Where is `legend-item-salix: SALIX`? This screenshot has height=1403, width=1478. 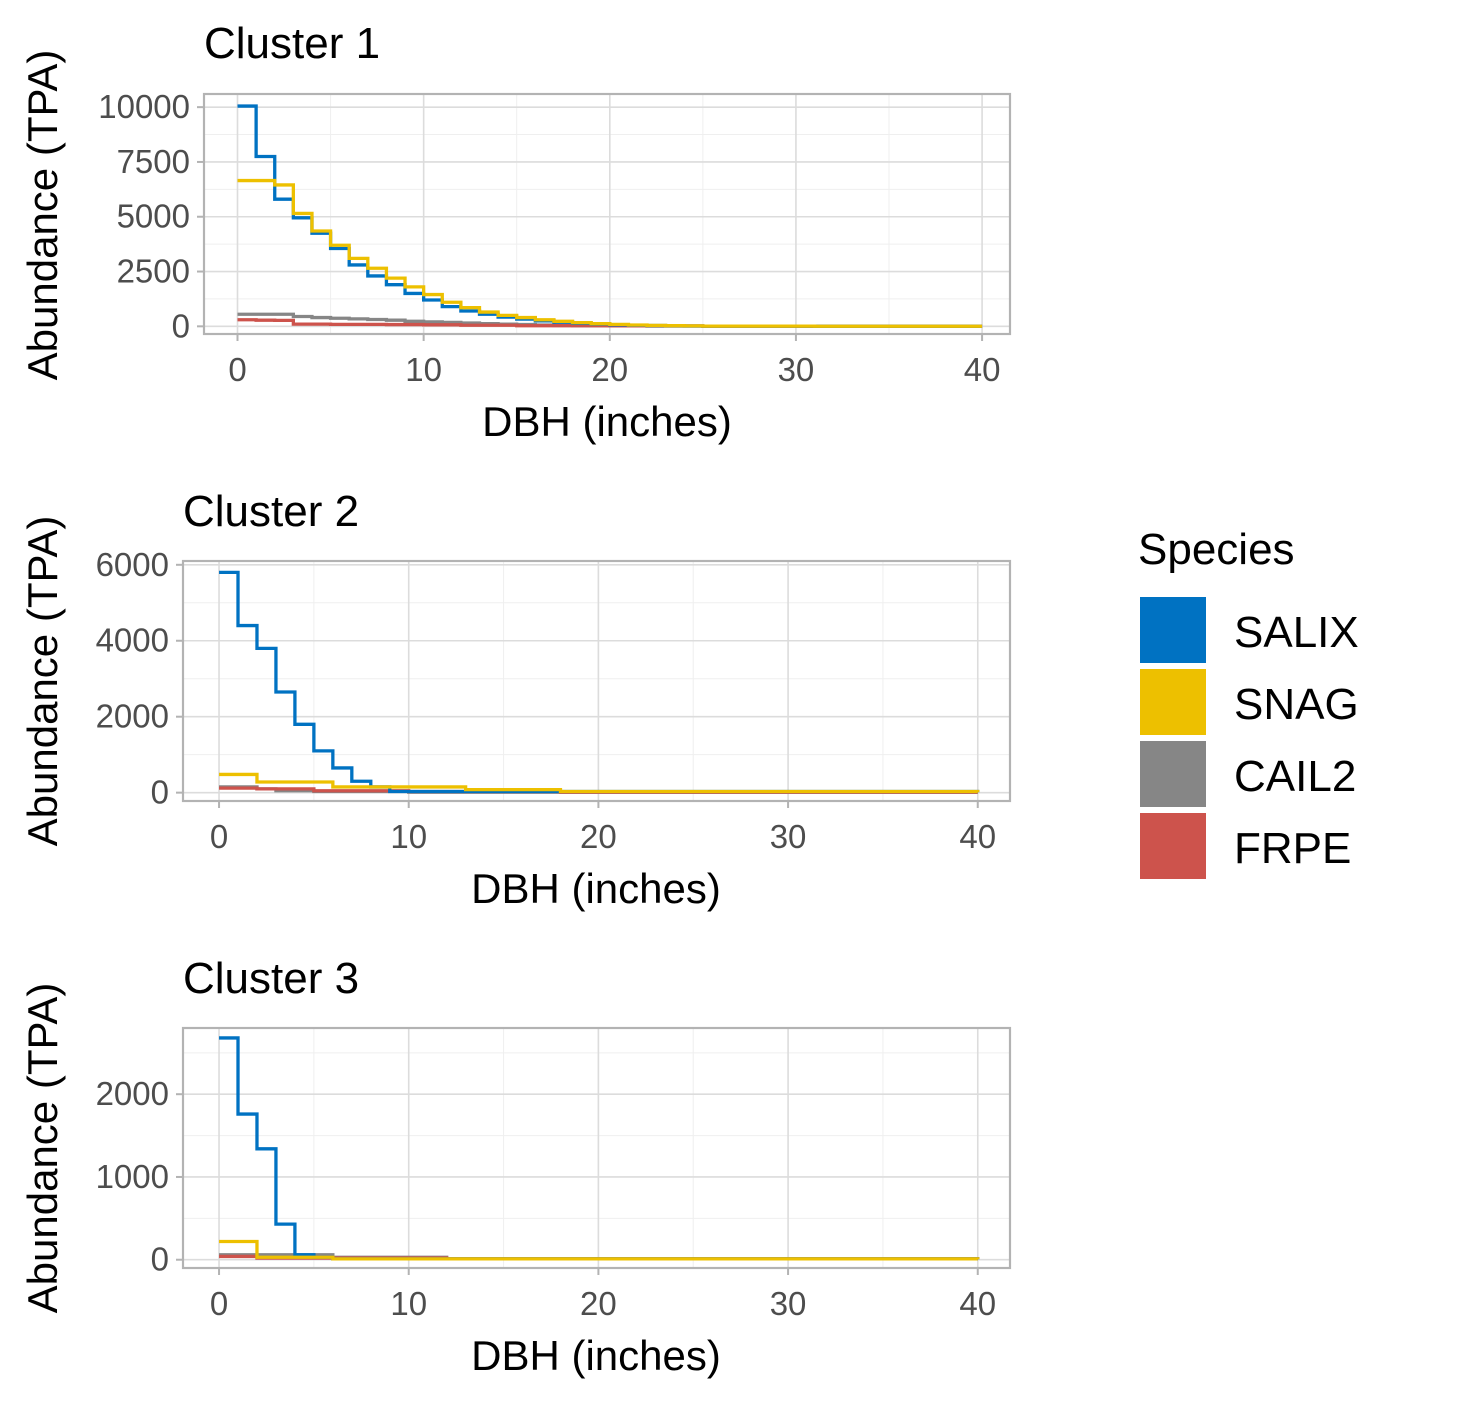 legend-item-salix: SALIX is located at coordinates (1249, 630).